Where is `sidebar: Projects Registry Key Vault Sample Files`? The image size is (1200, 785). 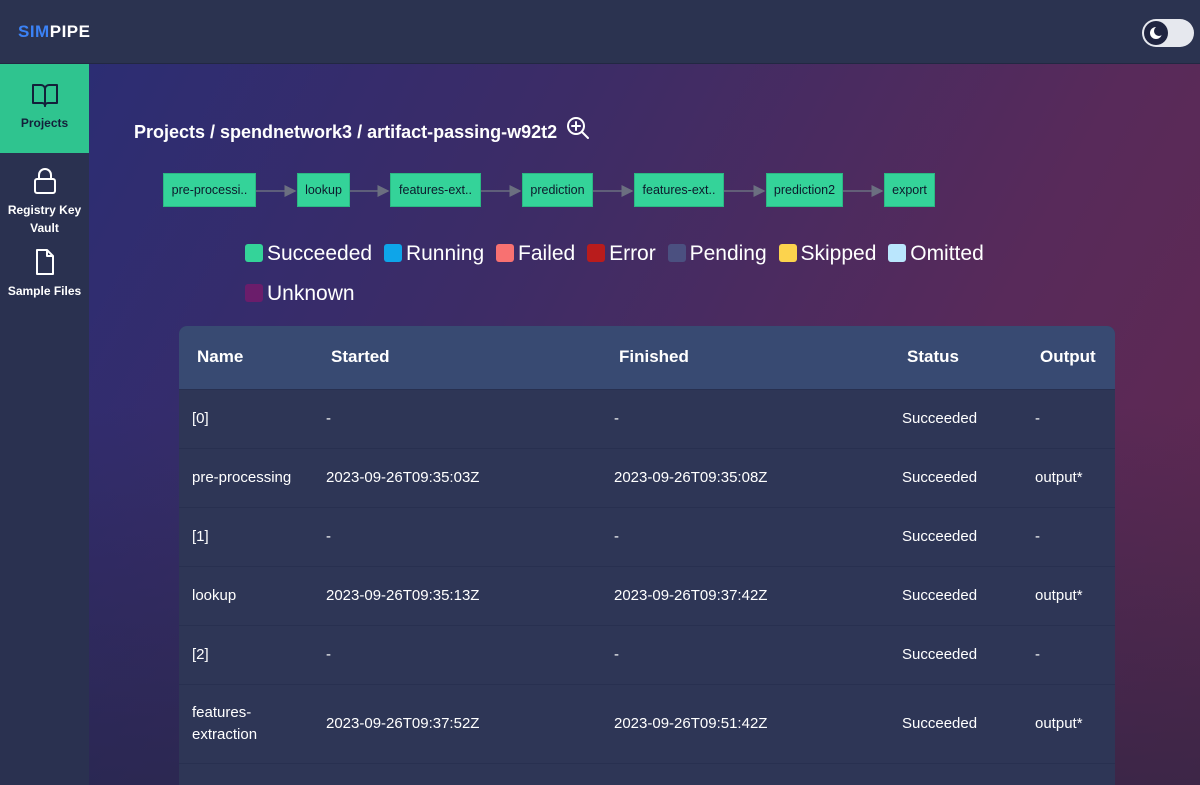 sidebar: Projects Registry Key Vault Sample Files is located at coordinates (44, 424).